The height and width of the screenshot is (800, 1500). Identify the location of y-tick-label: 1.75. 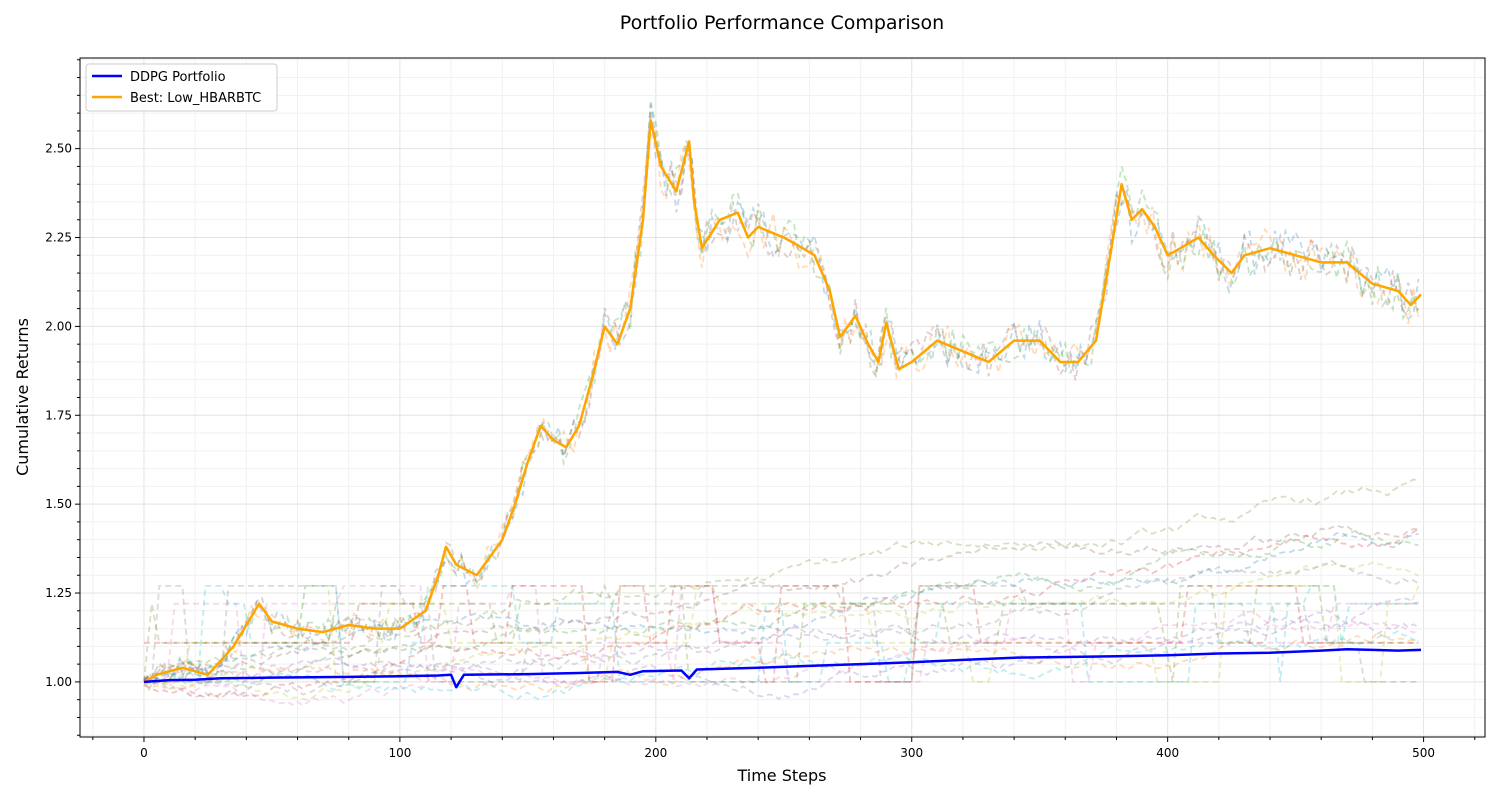
(58, 415).